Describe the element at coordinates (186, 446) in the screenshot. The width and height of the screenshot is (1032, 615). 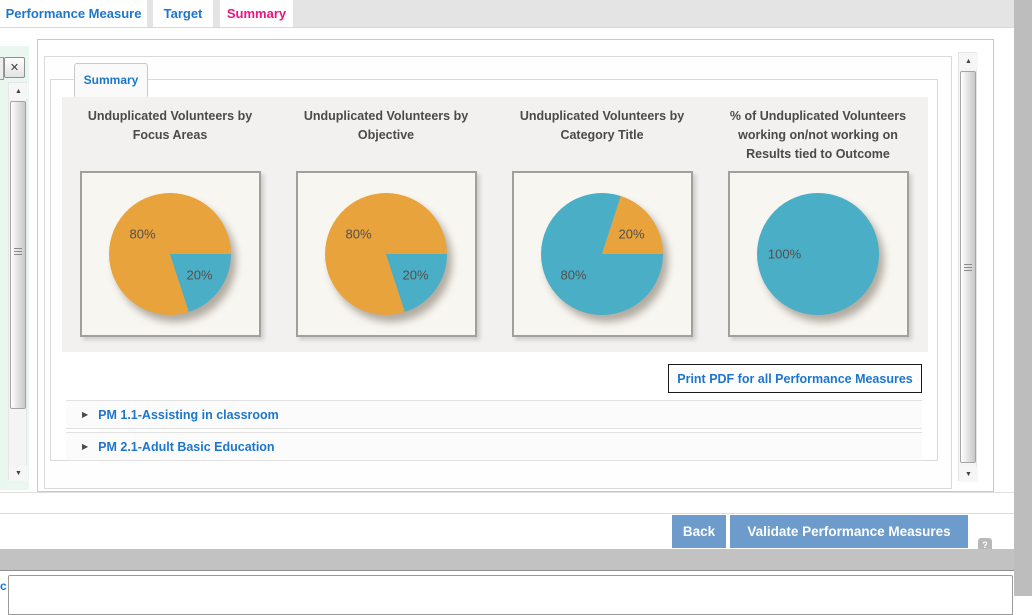
I see `accordion-label: PM 2.1-Adult Basic Education` at that location.